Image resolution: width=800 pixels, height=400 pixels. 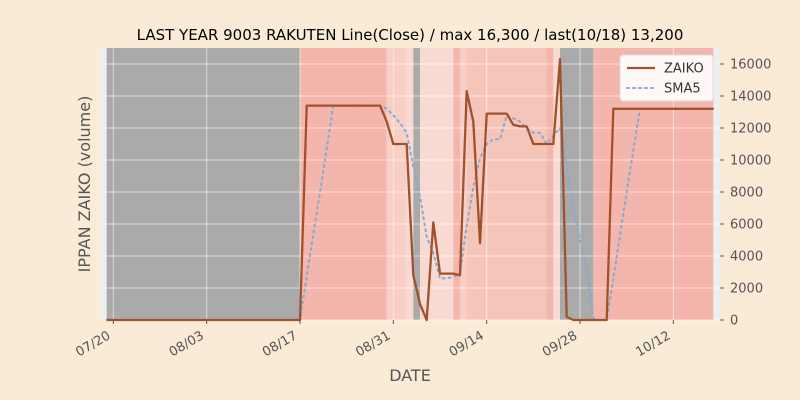 I want to click on y-tick-label: 6000, so click(x=746, y=225).